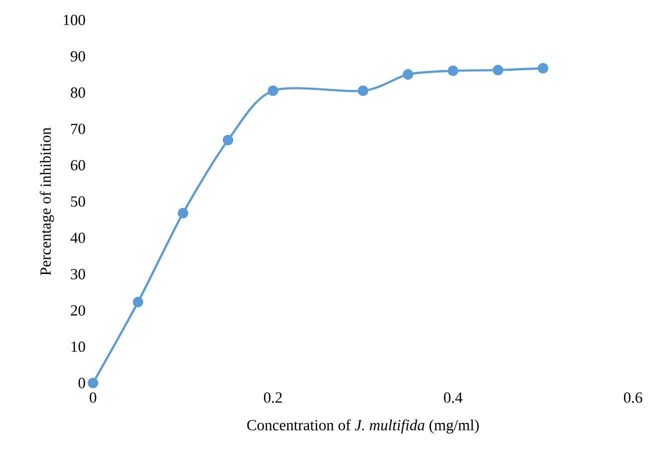 This screenshot has width=651, height=470. I want to click on y-tick-label: 50, so click(78, 201).